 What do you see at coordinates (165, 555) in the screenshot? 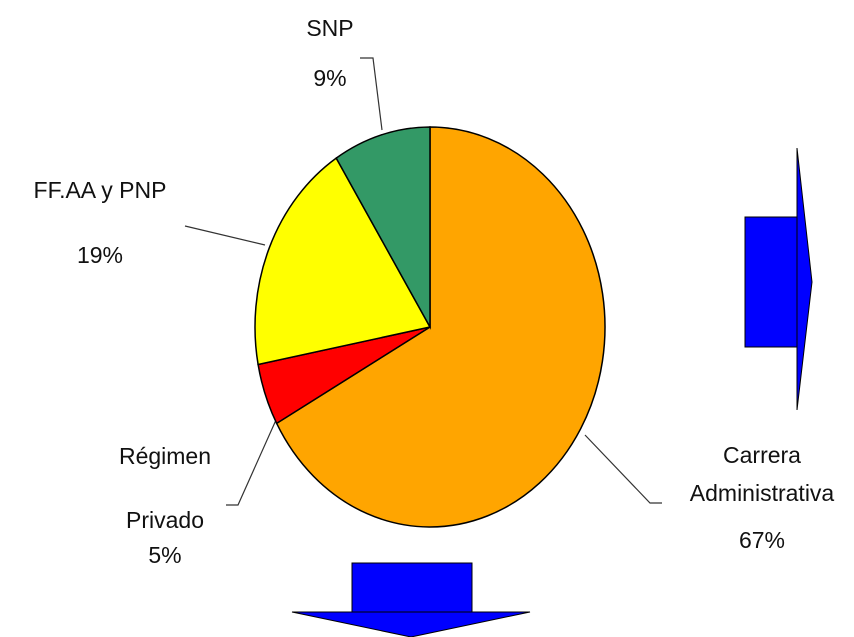
I see `slice-value-label: 5%` at bounding box center [165, 555].